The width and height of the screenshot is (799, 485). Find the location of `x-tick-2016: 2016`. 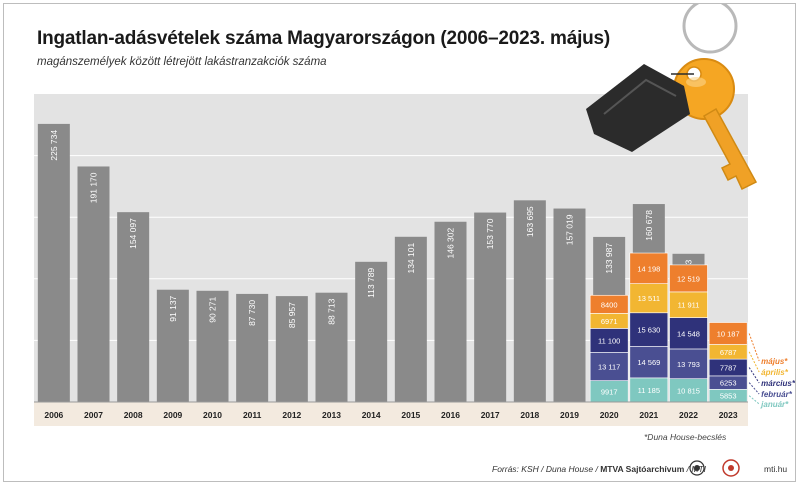

x-tick-2016: 2016 is located at coordinates (450, 415).